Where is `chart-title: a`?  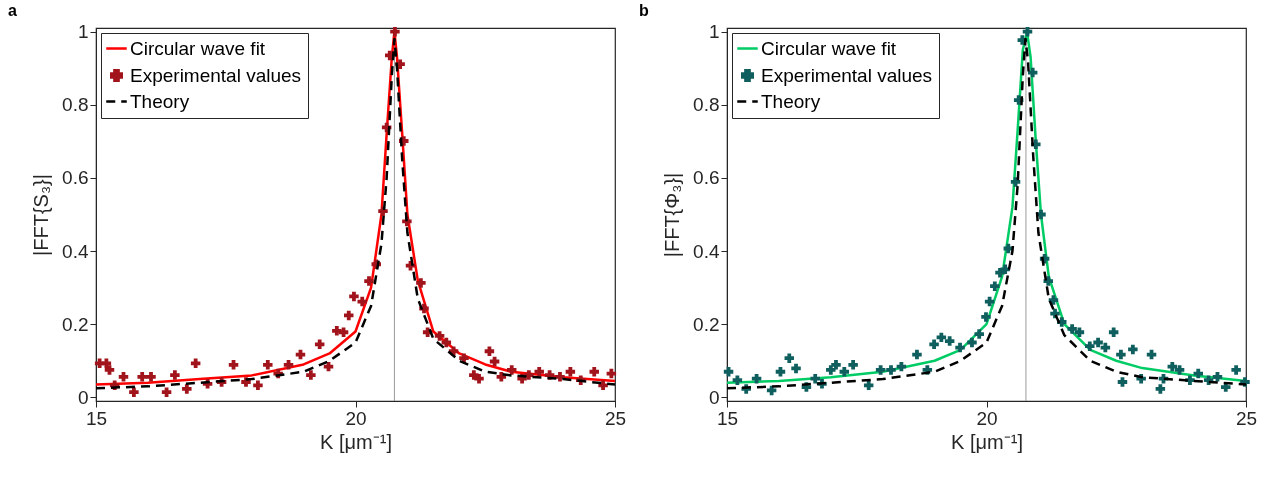 chart-title: a is located at coordinates (12, 10).